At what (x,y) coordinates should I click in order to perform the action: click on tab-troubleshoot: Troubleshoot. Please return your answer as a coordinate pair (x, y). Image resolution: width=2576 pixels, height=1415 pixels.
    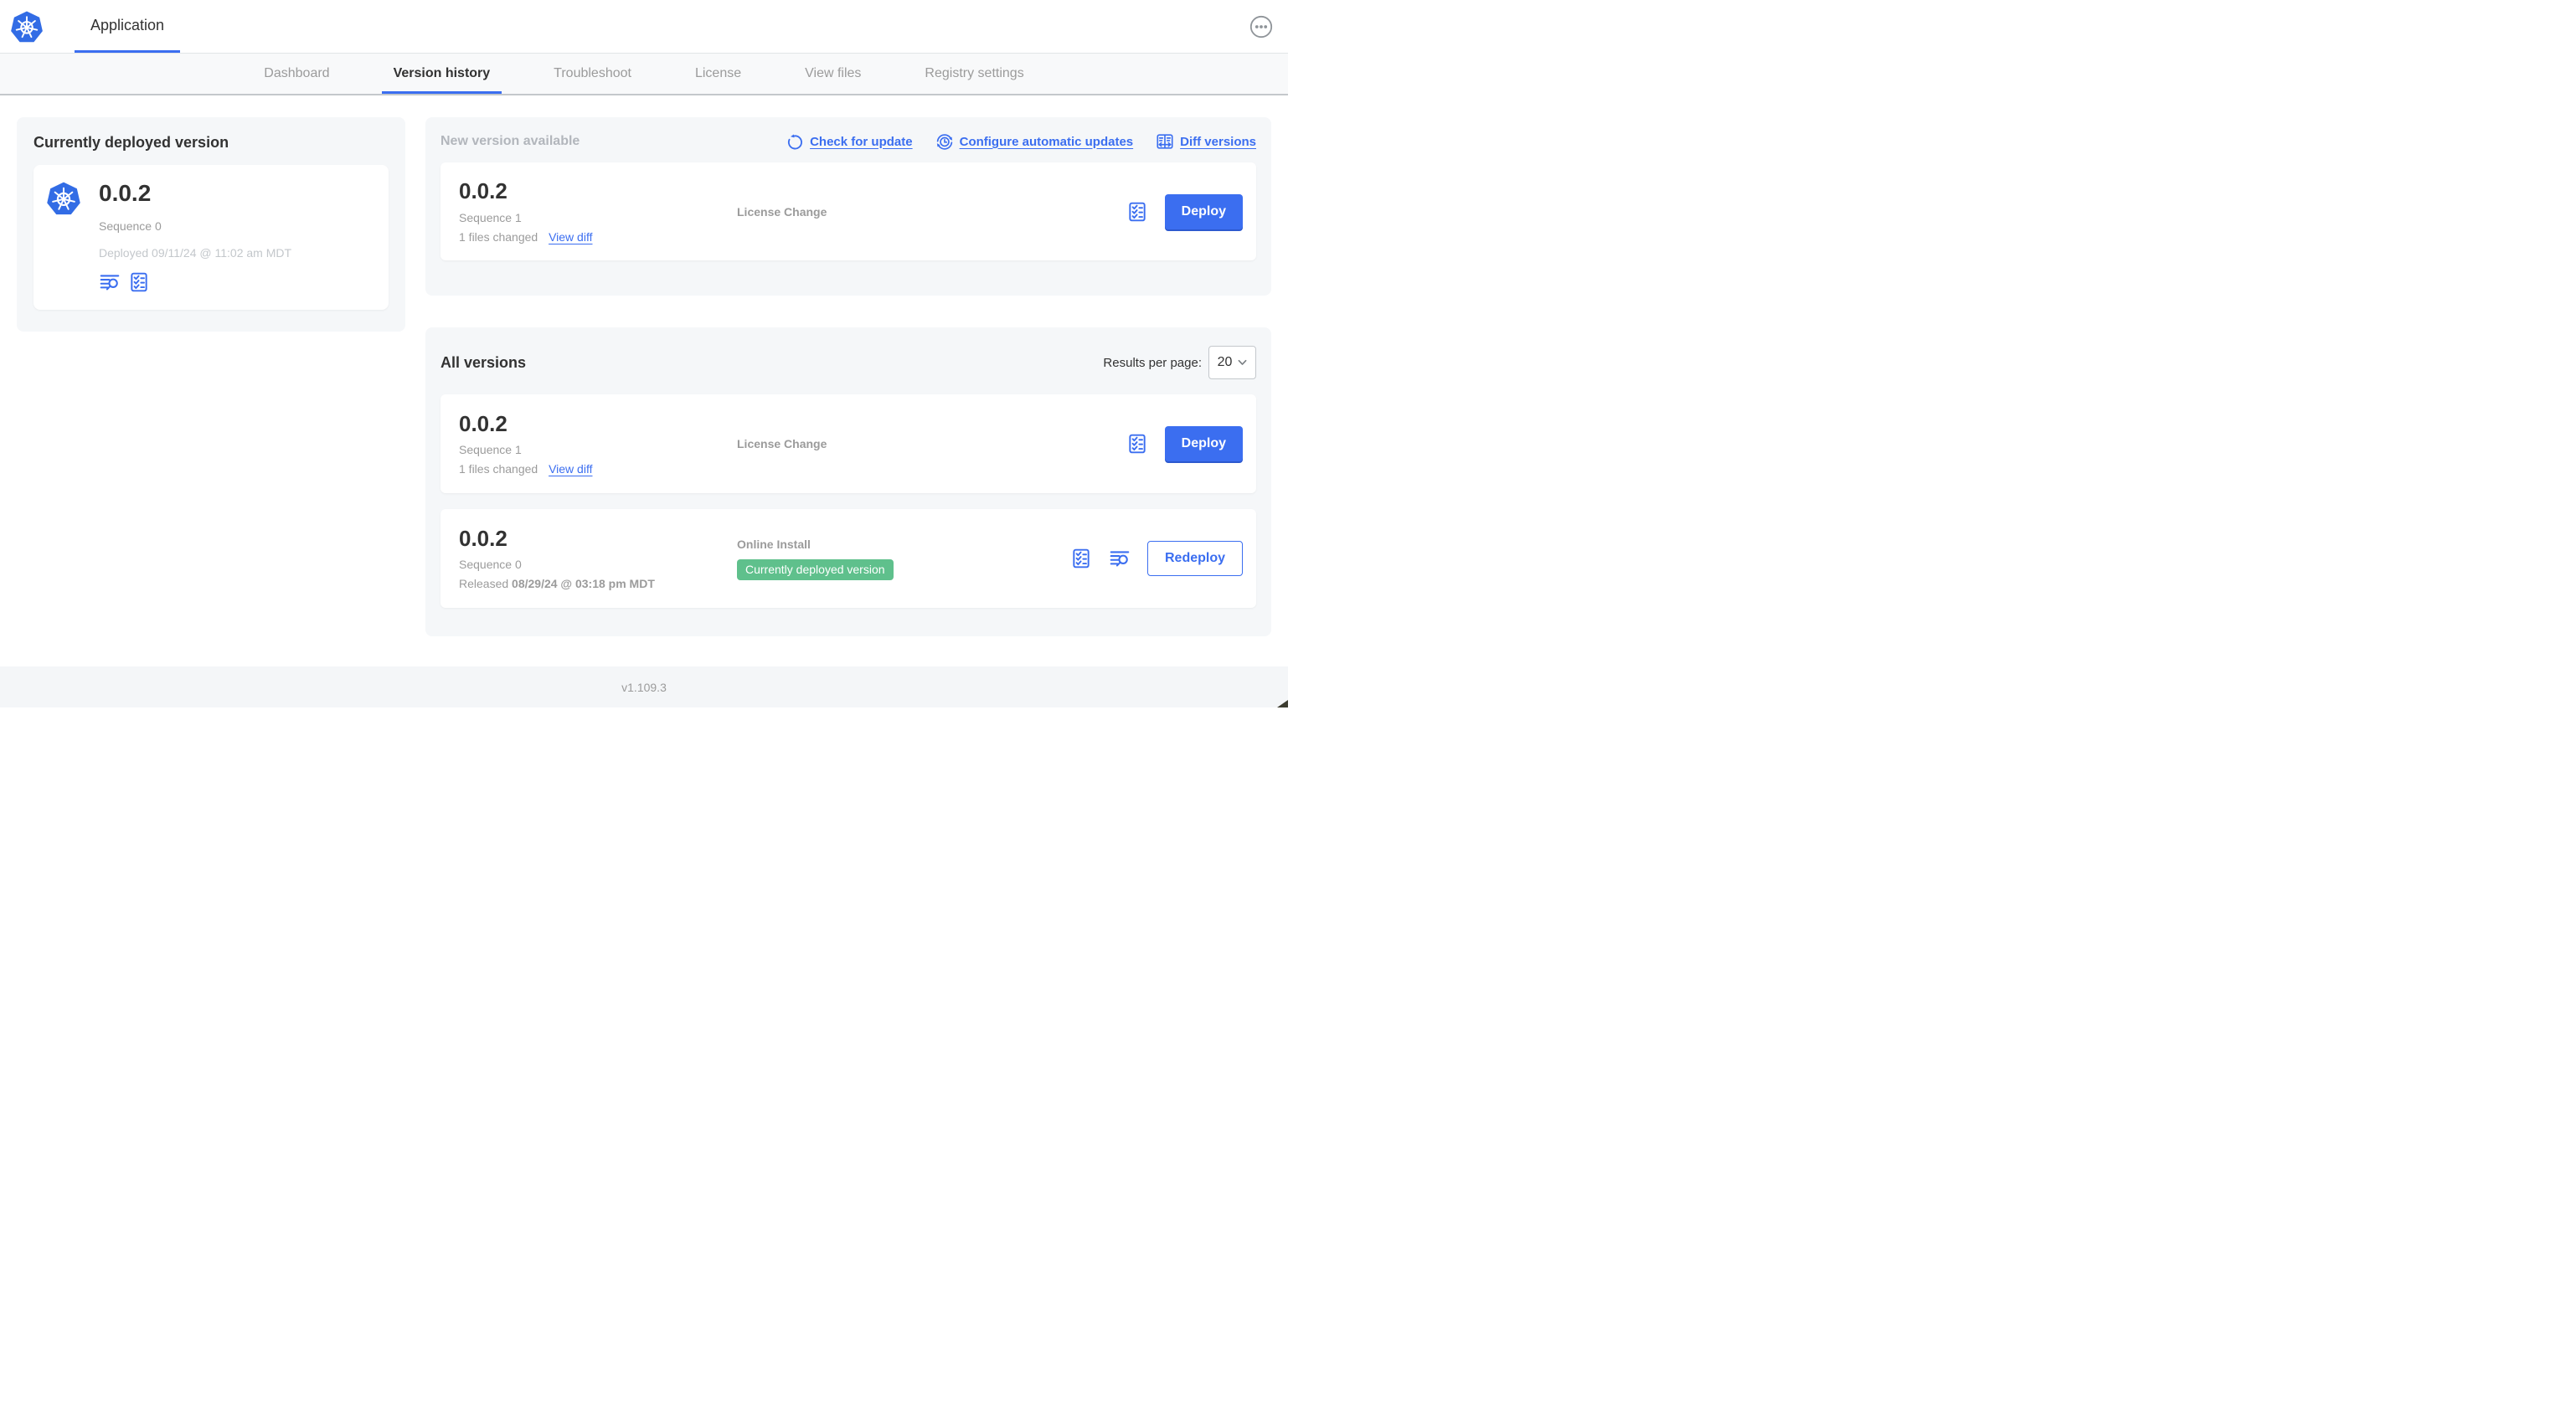
    Looking at the image, I should click on (592, 73).